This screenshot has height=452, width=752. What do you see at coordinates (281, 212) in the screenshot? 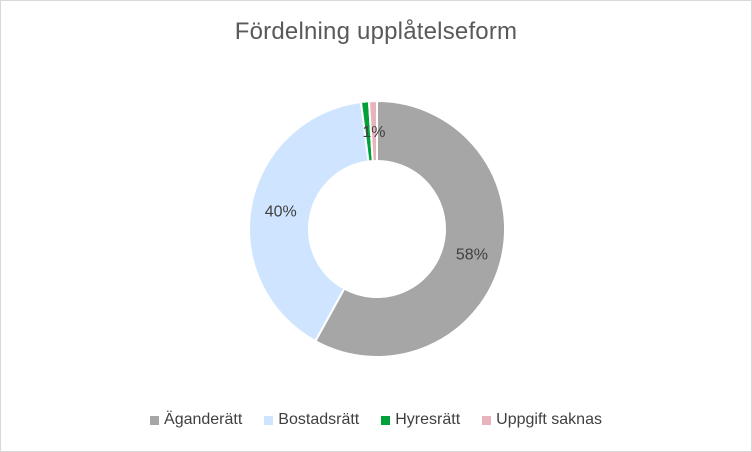
I see `data-label-bostadsrätt: 40%` at bounding box center [281, 212].